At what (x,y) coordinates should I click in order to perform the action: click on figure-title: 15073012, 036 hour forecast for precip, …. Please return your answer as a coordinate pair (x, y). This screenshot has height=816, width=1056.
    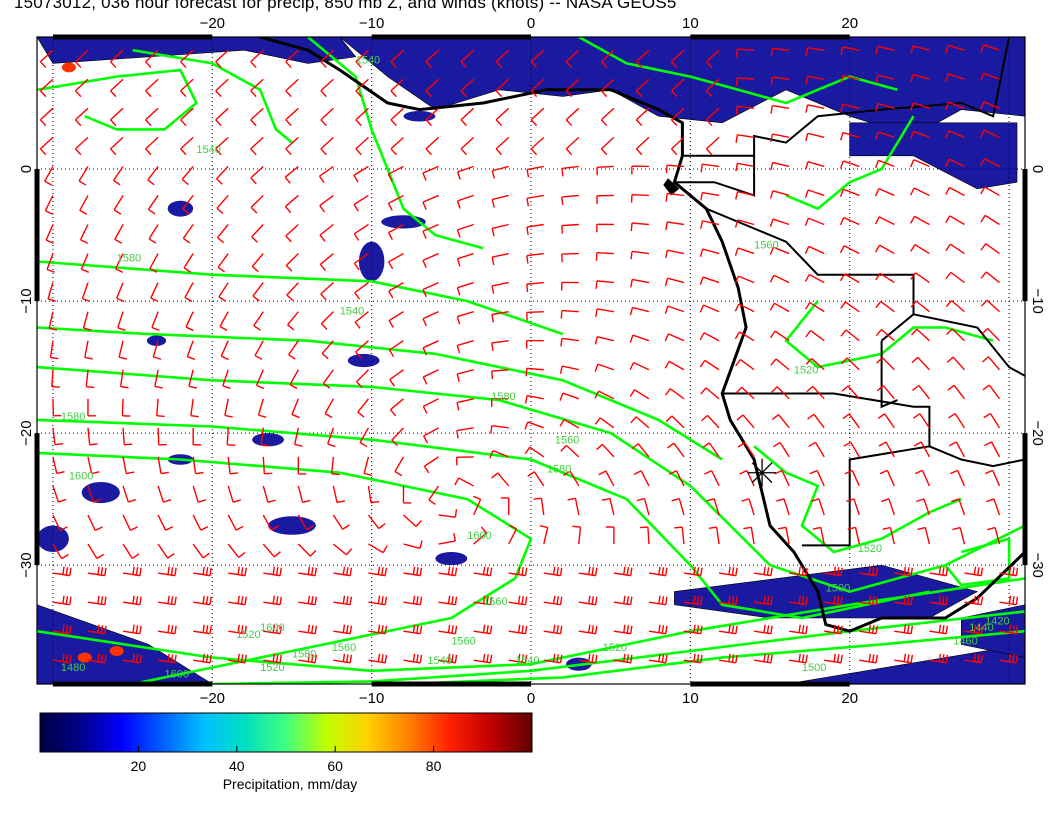
    Looking at the image, I should click on (345, 6).